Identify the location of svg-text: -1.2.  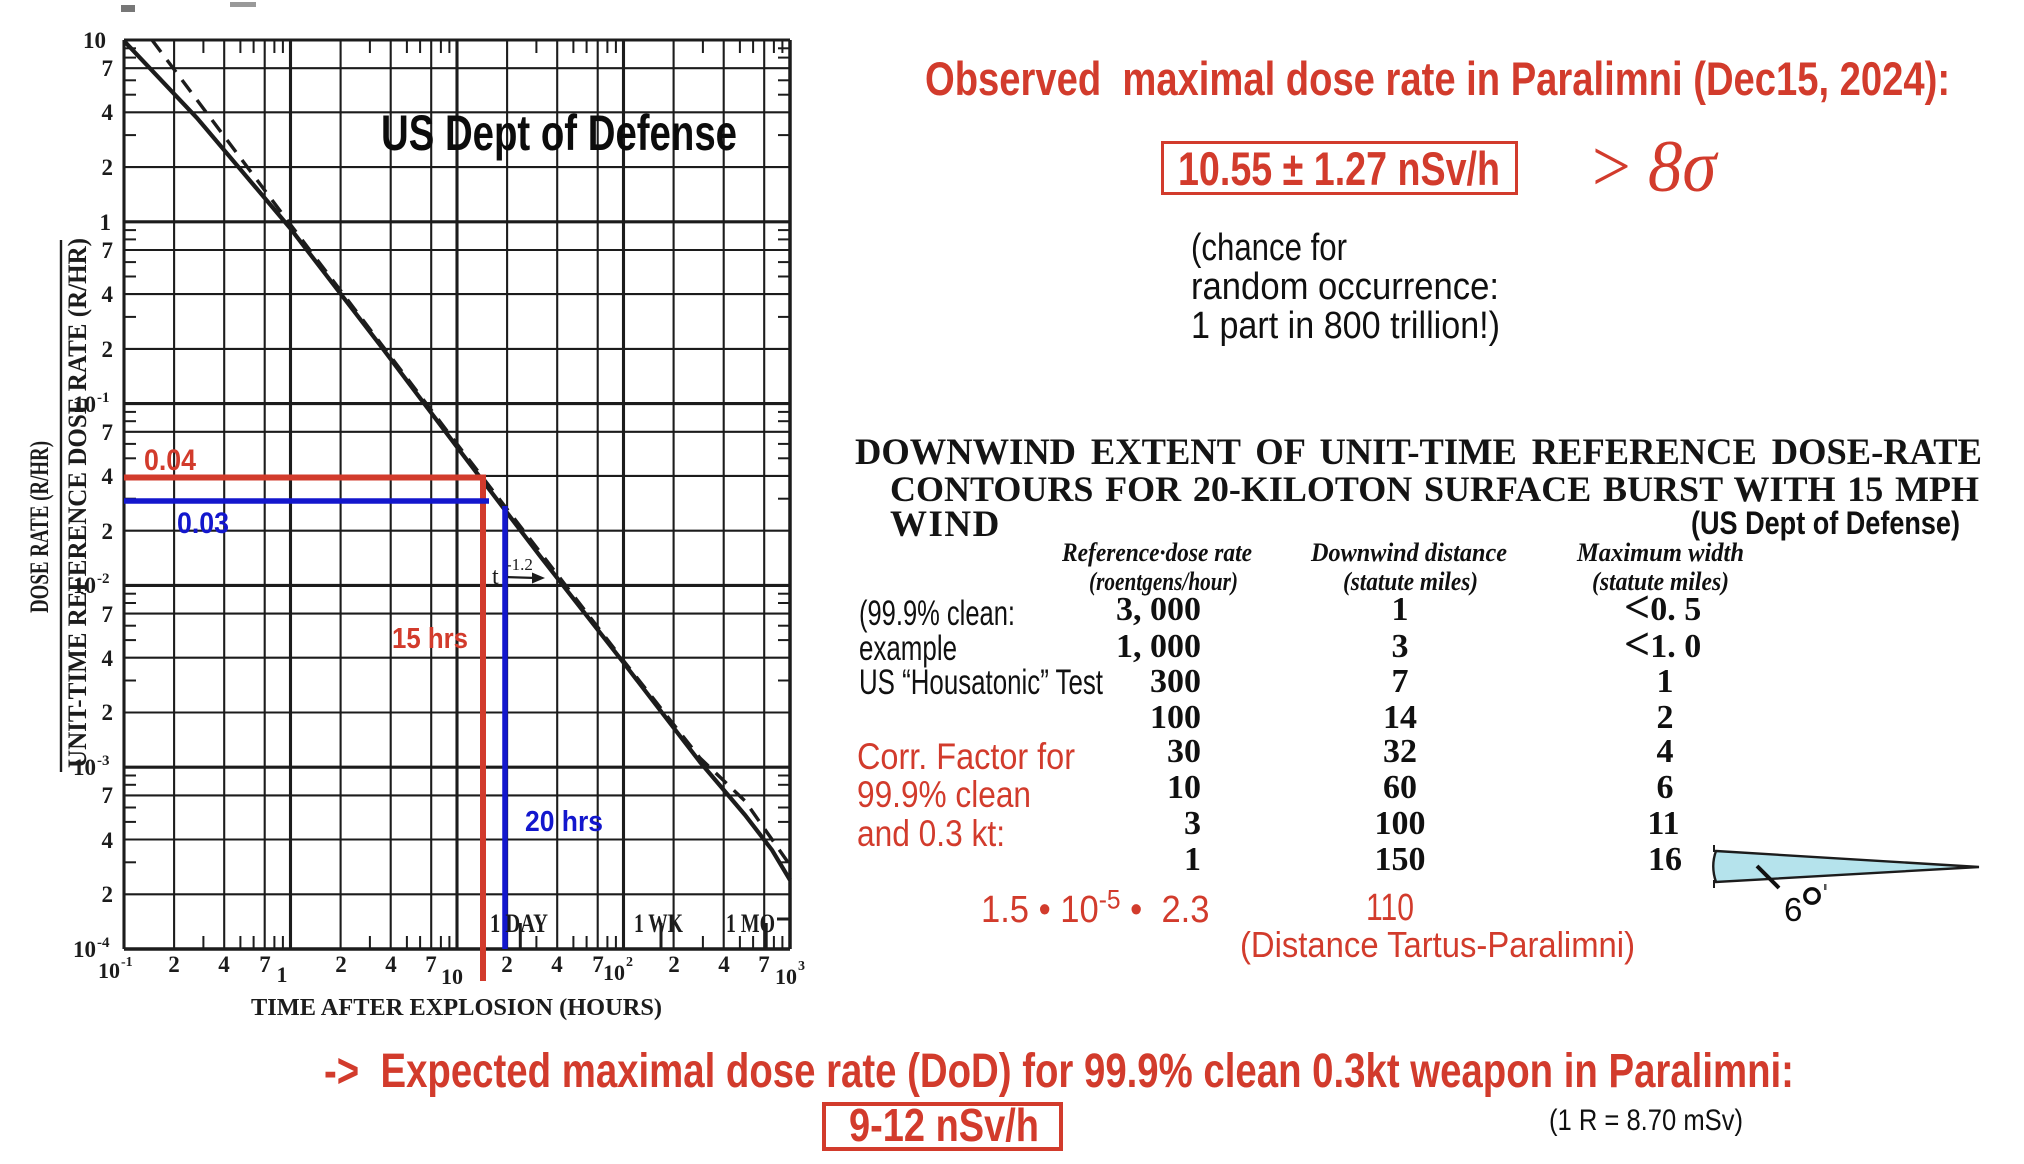
(519, 564).